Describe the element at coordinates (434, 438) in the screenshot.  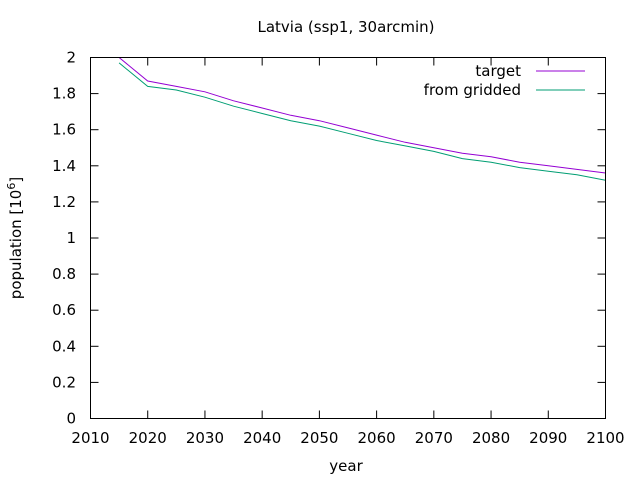
I see `x-tick-label: 2070` at that location.